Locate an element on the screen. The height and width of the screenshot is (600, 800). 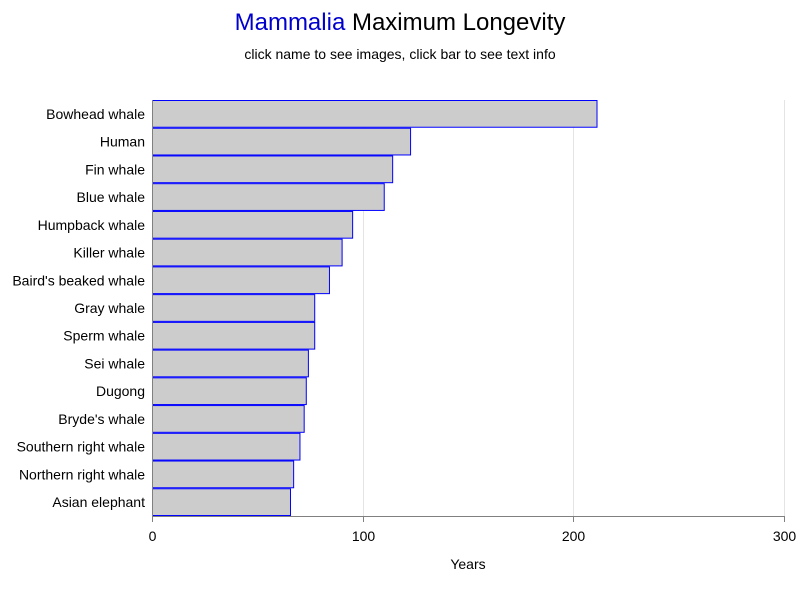
category-label-sei-whale: Sei whale is located at coordinates (114, 363).